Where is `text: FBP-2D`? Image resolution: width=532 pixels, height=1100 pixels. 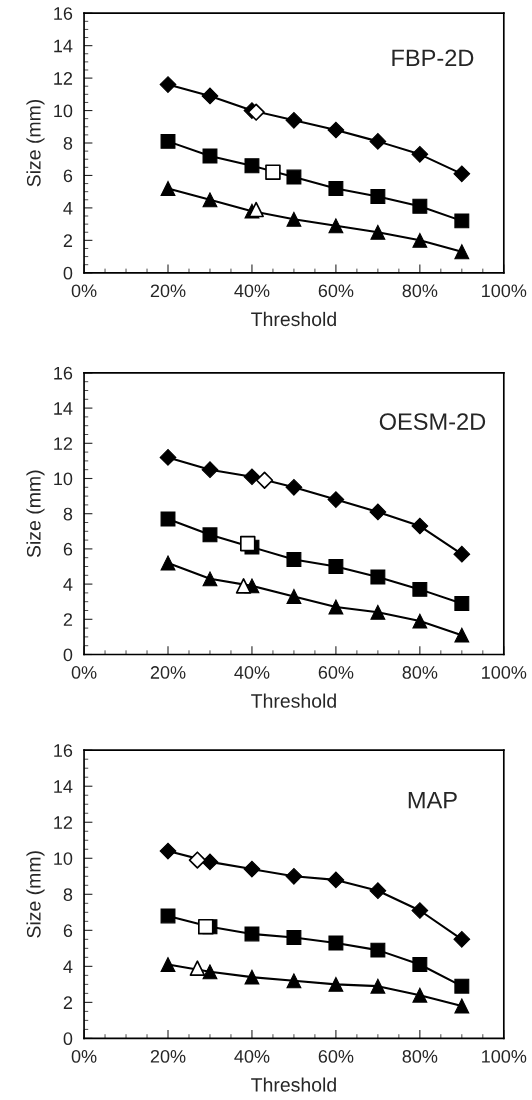 text: FBP-2D is located at coordinates (433, 58).